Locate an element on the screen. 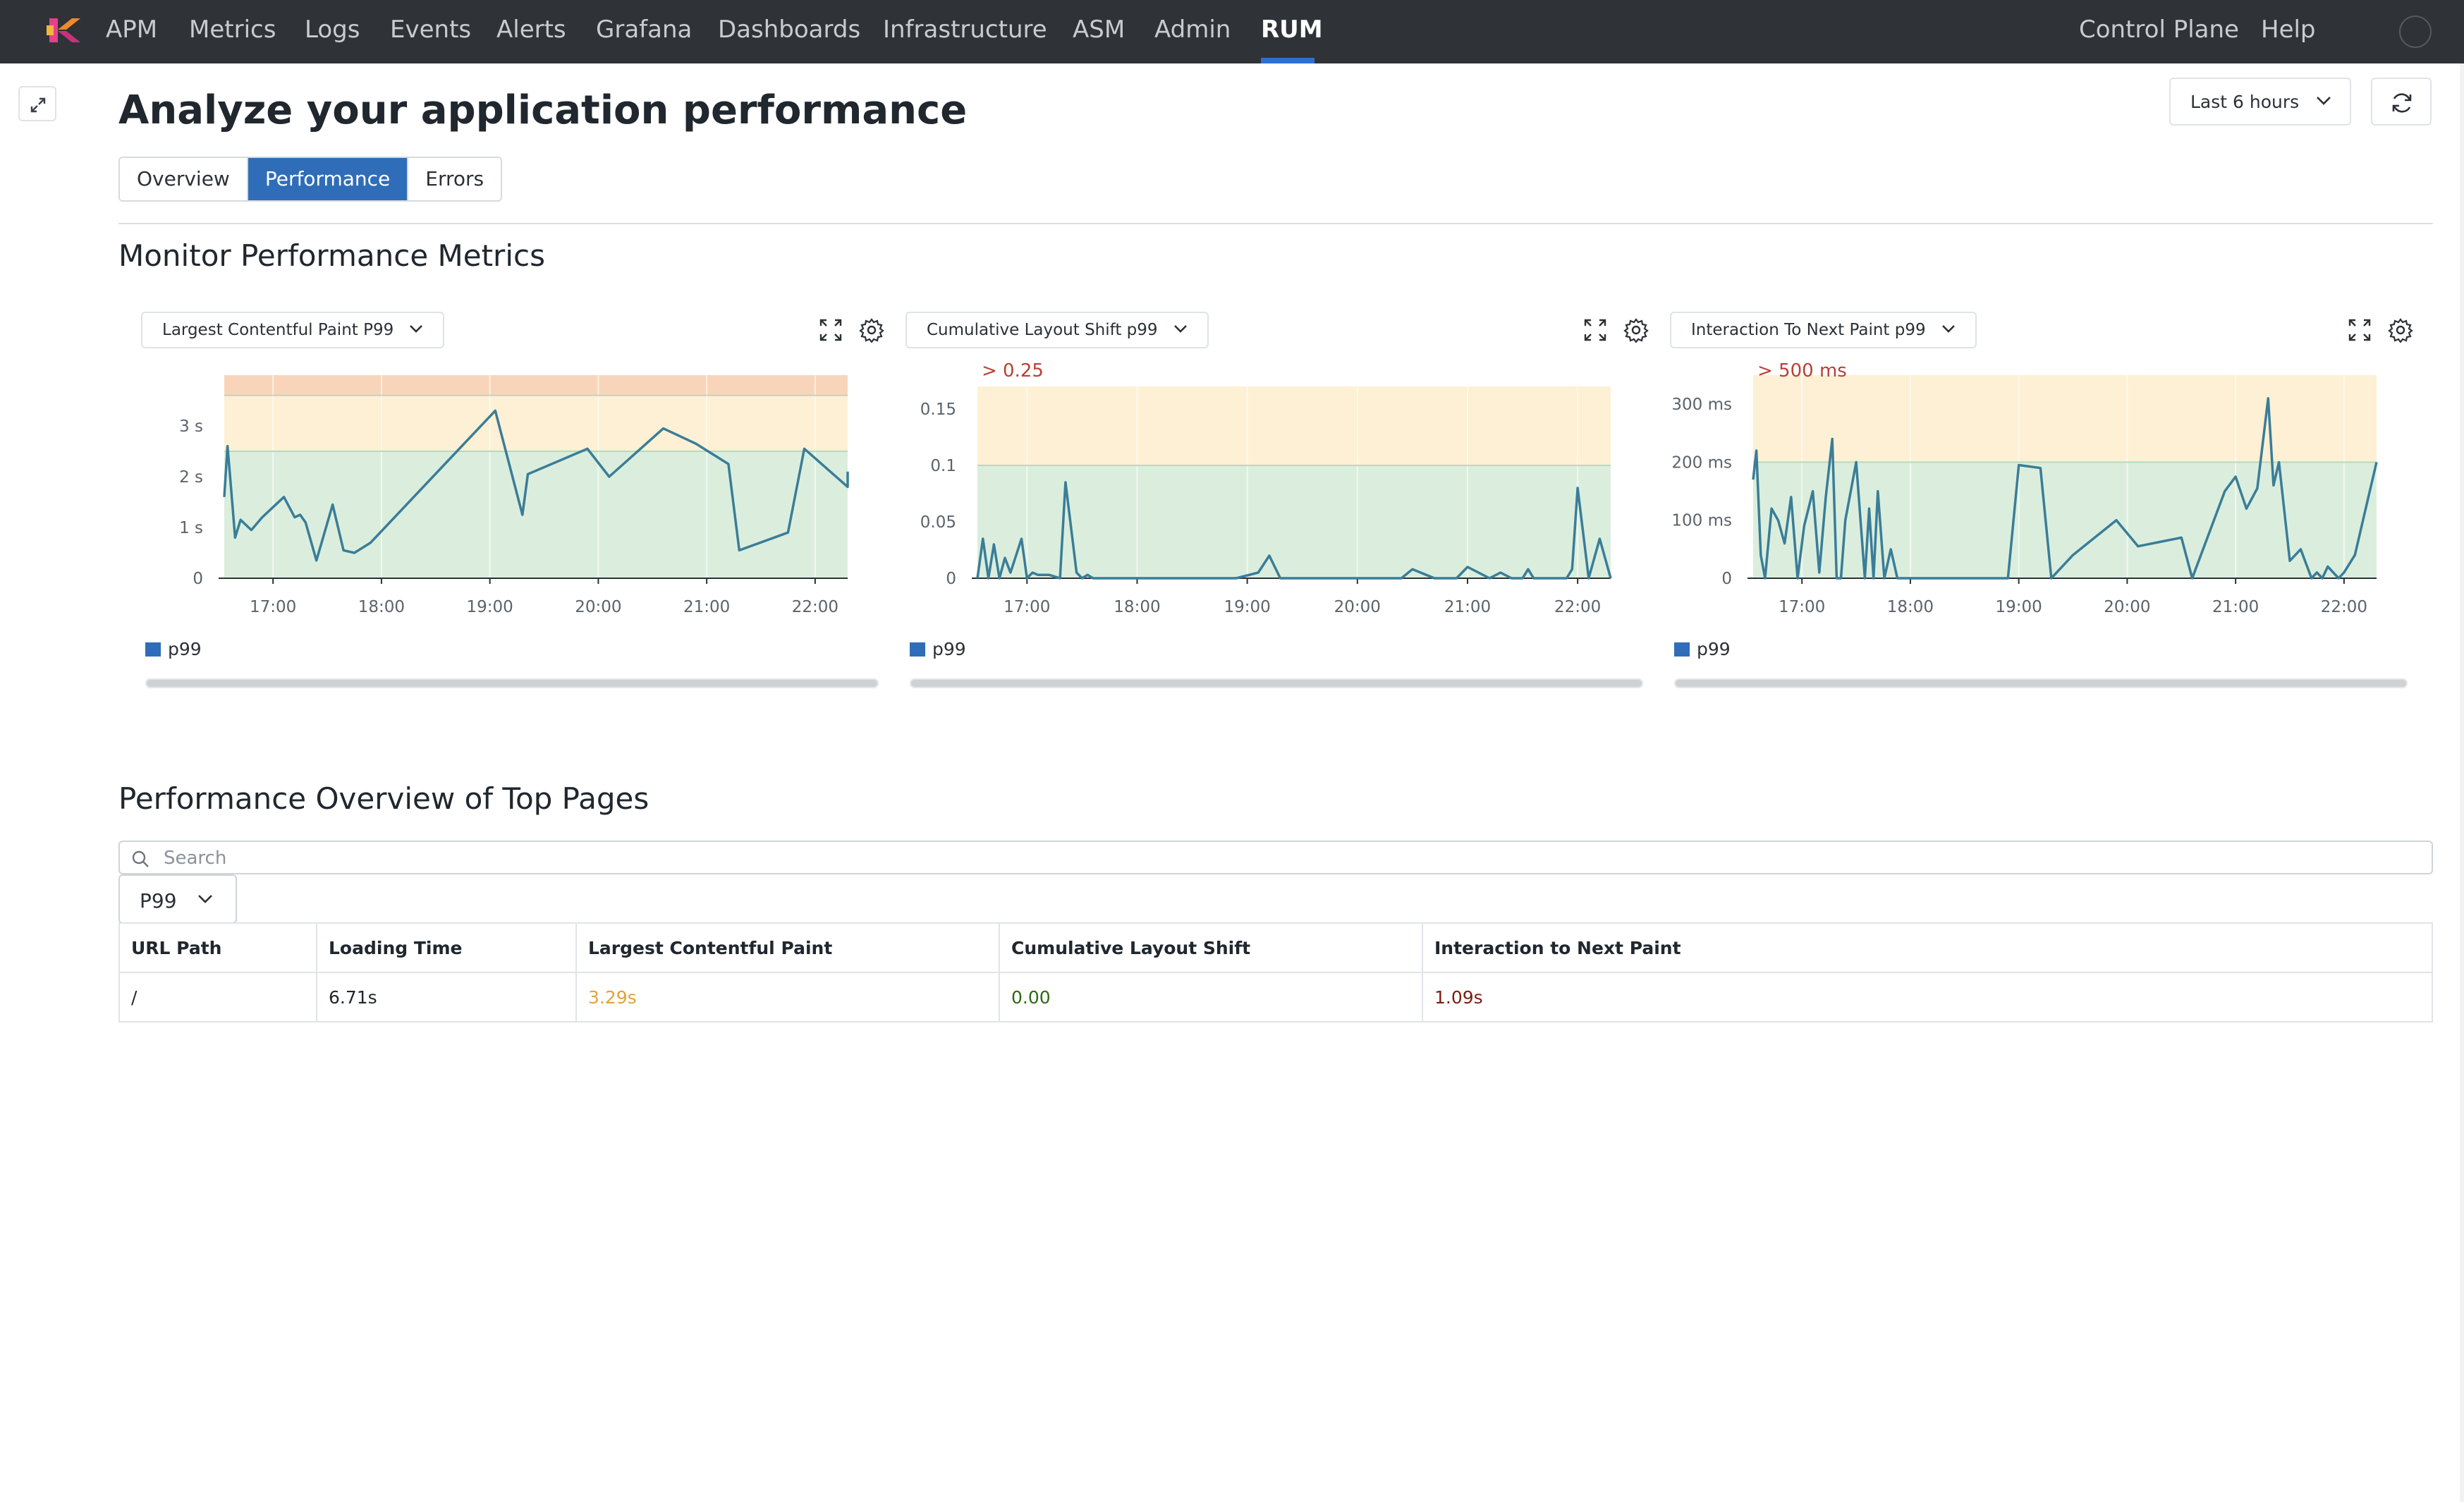 This screenshot has width=2464, height=1502. search-box is located at coordinates (1275, 858).